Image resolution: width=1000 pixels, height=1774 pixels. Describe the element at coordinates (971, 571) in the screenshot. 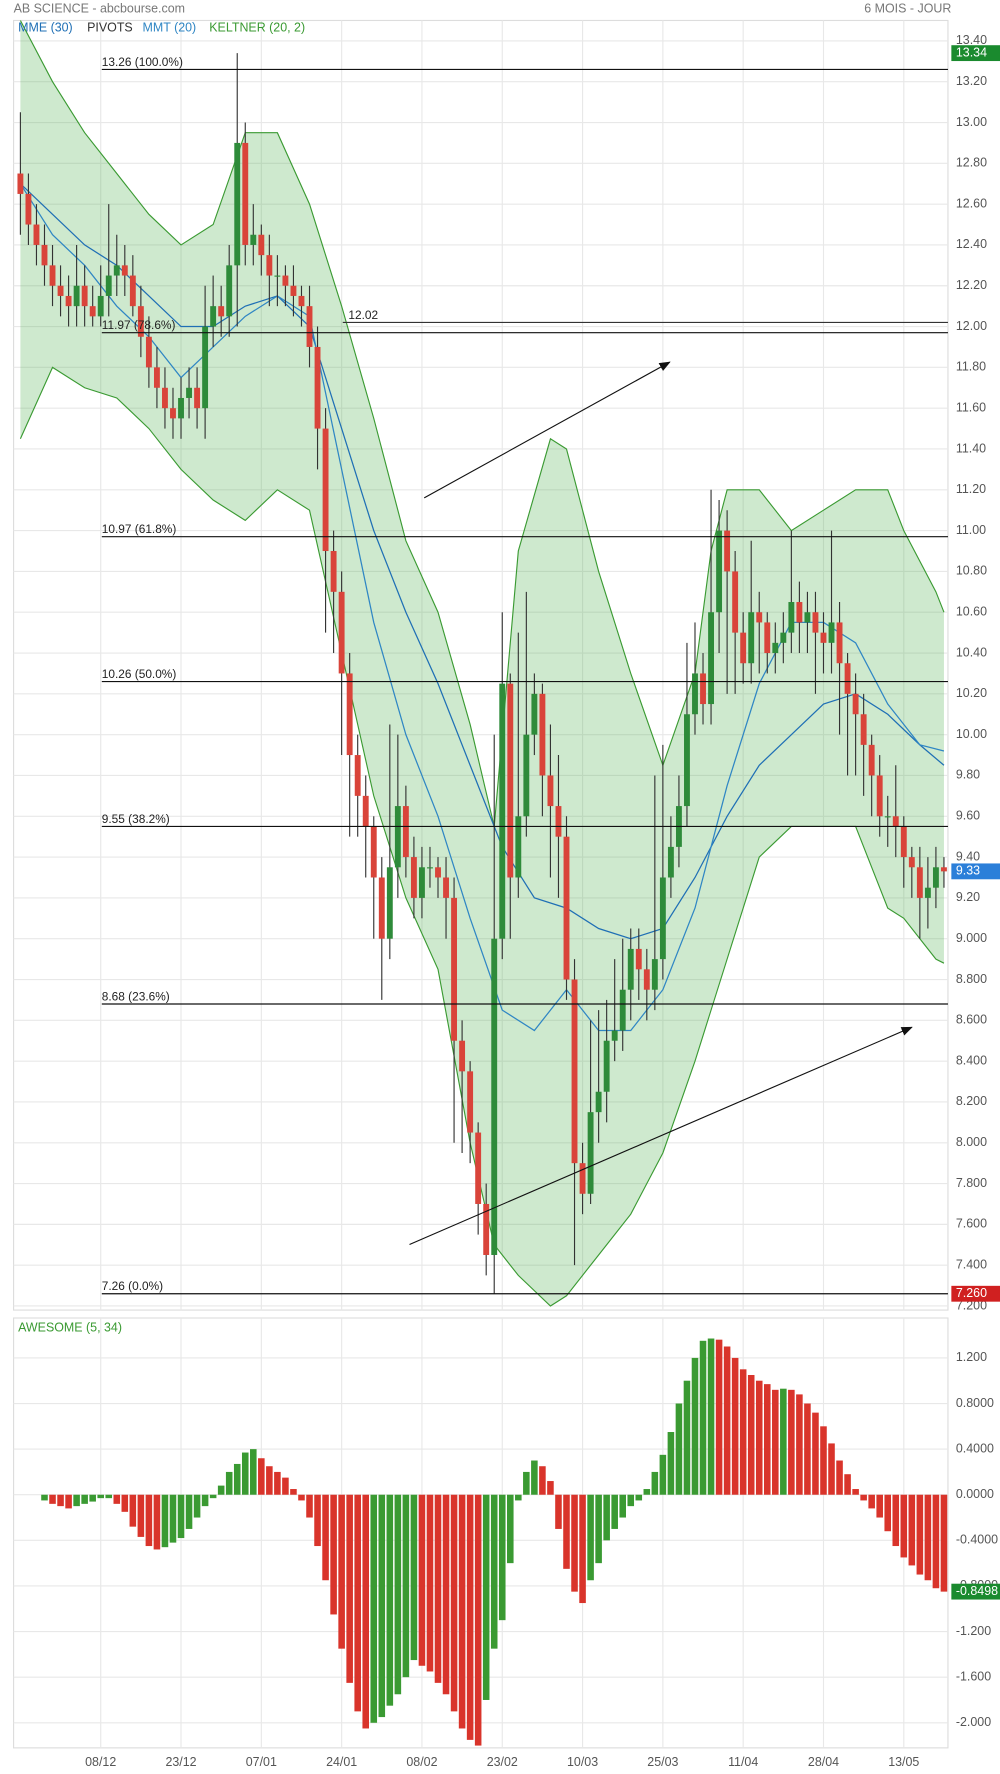

I see `y-tick-label: 10.80` at that location.